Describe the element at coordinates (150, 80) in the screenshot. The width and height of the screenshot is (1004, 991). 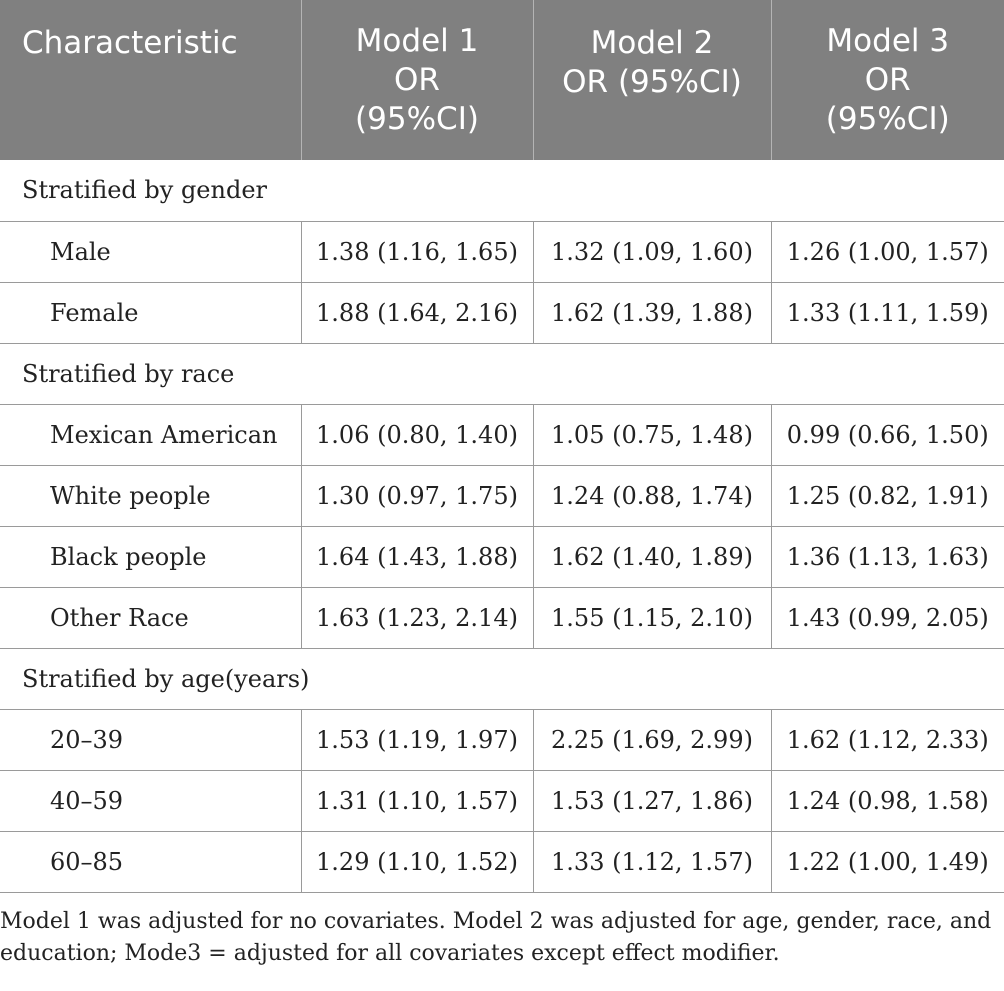
I see `header-characteristic: Characteristic` at that location.